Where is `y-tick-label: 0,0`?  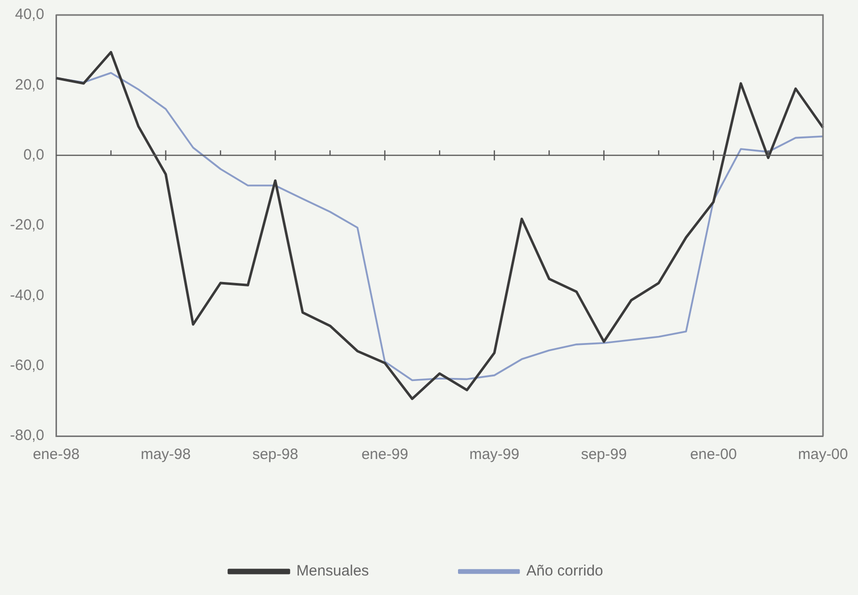
y-tick-label: 0,0 is located at coordinates (33, 155).